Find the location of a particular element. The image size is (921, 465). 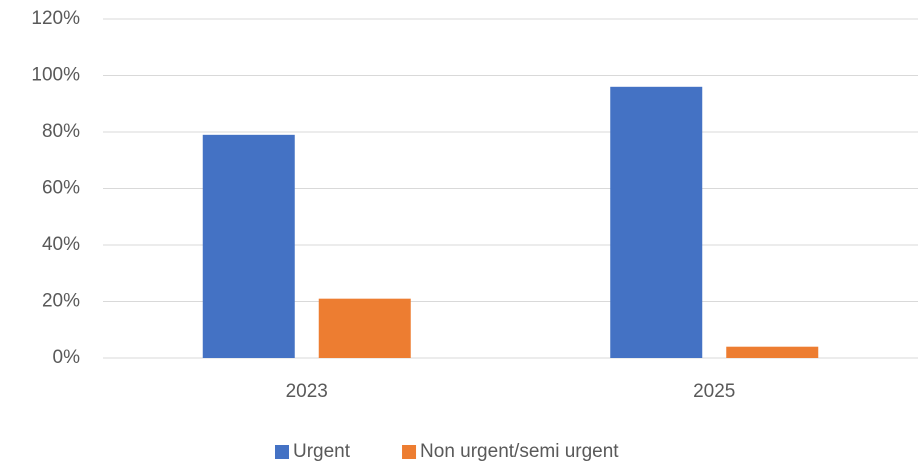

legend: Urgent Non urgent/semi urgent is located at coordinates (447, 451).